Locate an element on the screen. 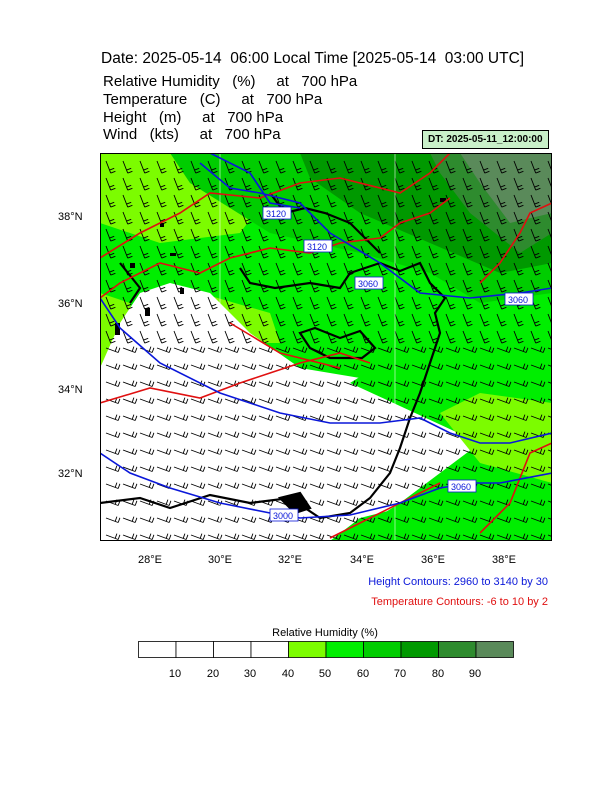  colorbar-label: 80 is located at coordinates (438, 674).